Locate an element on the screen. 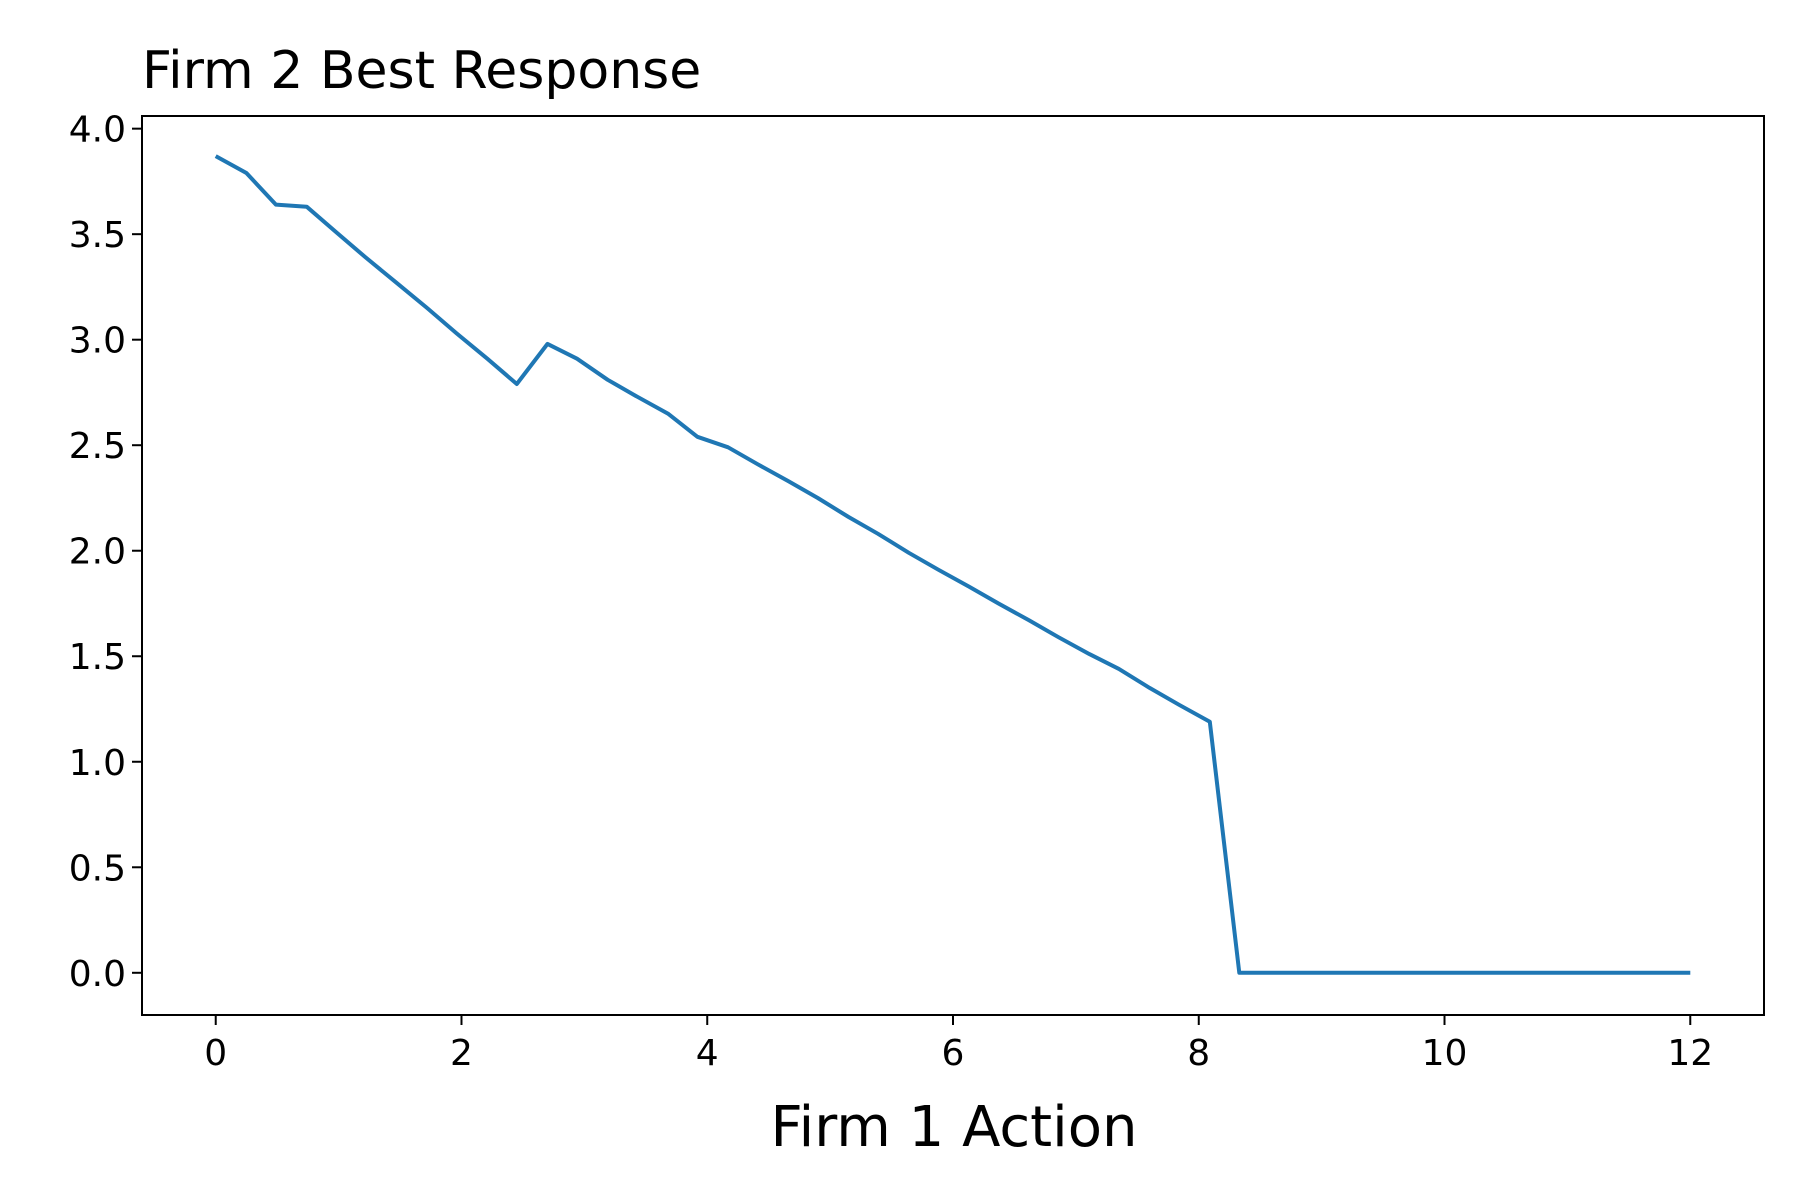 The image size is (1800, 1200). y-tick-label: 2.5 is located at coordinates (97, 446).